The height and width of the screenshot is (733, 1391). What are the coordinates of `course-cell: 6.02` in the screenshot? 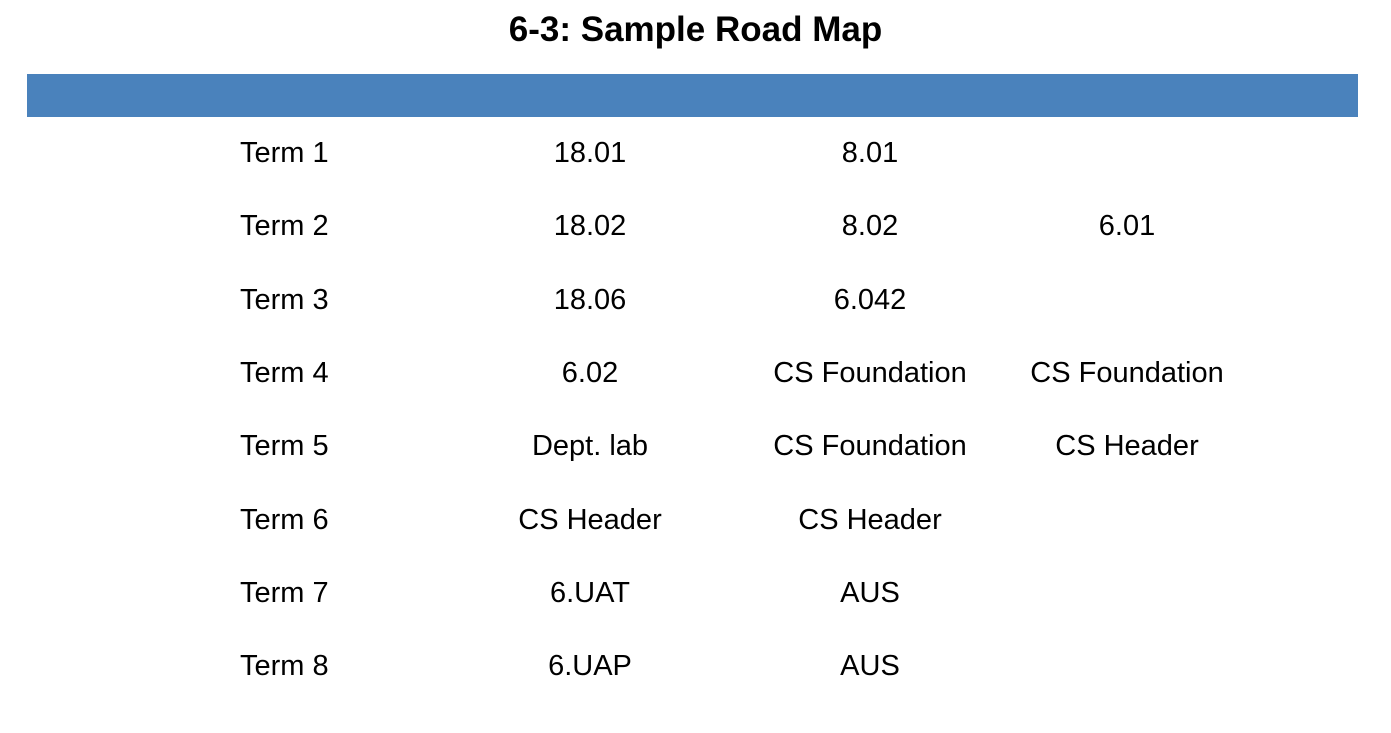 It's located at (590, 373).